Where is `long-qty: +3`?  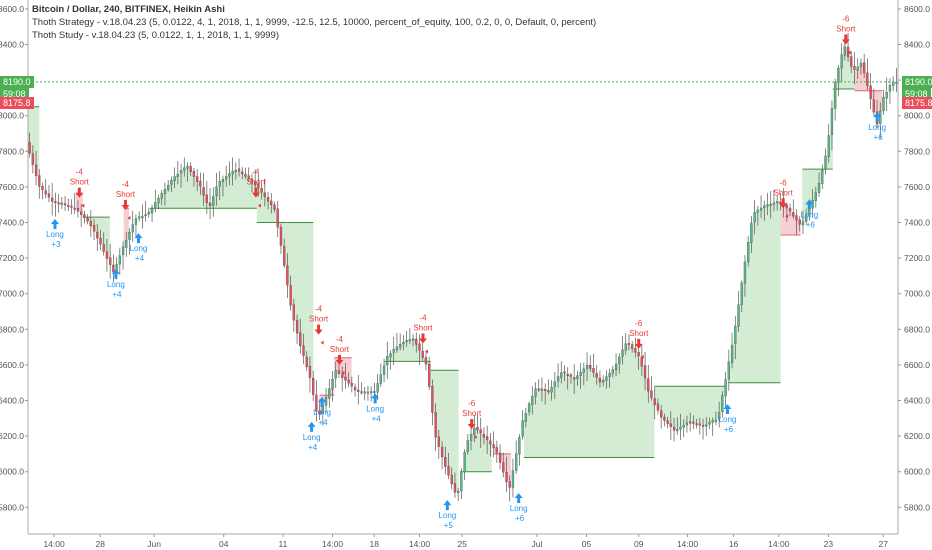 long-qty: +3 is located at coordinates (56, 244).